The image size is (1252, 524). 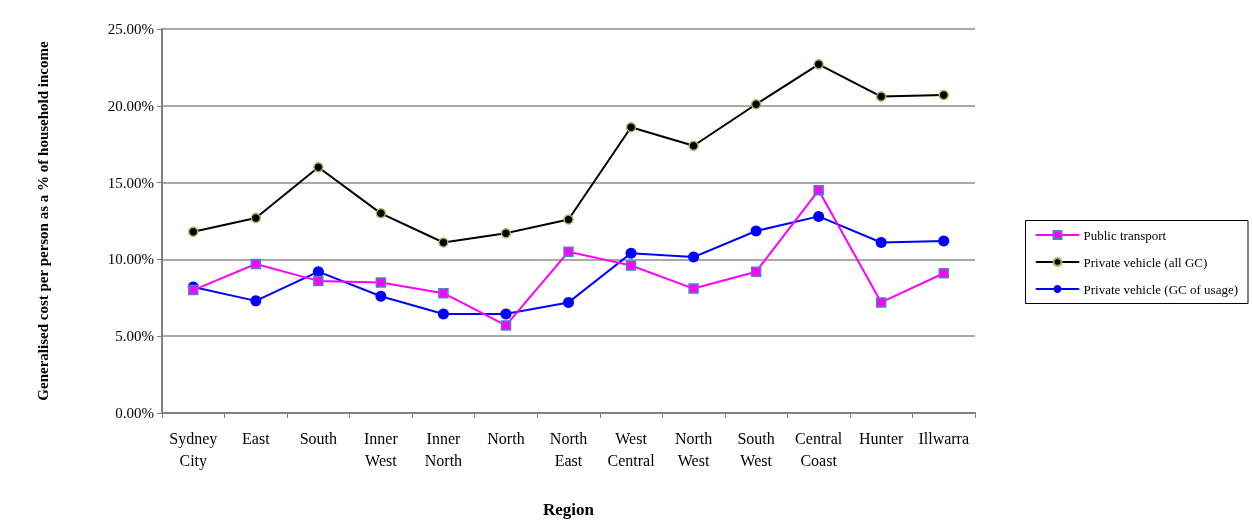 I want to click on x-tick-label: Hunter, so click(x=881, y=438).